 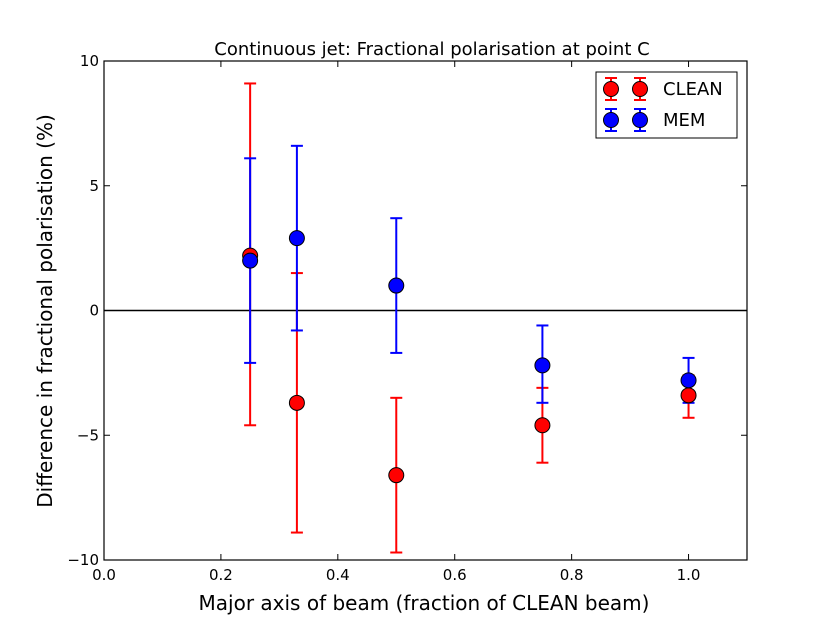 What do you see at coordinates (94, 311) in the screenshot?
I see `y-tick-label: 0` at bounding box center [94, 311].